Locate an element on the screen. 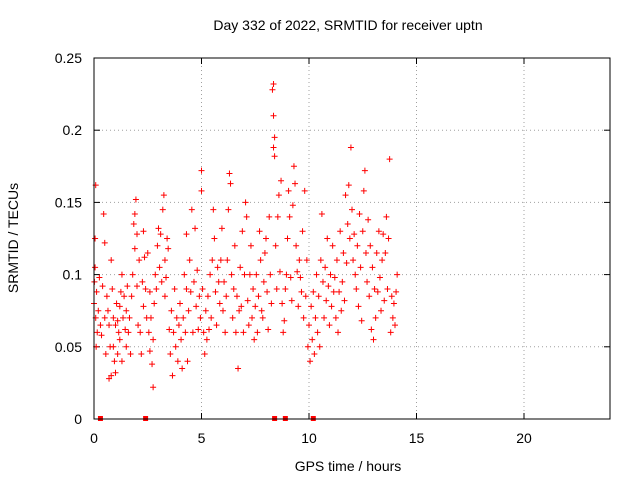  y-tick-label: 0.05 is located at coordinates (68, 347).